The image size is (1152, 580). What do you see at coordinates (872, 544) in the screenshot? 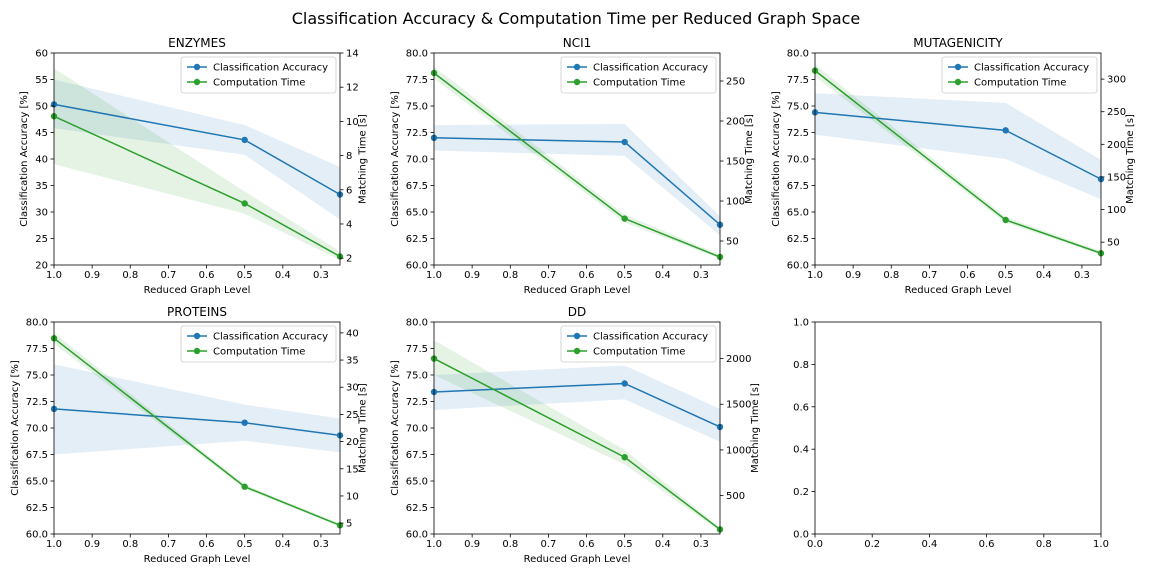
I see `x-tick-label: 0.2` at bounding box center [872, 544].